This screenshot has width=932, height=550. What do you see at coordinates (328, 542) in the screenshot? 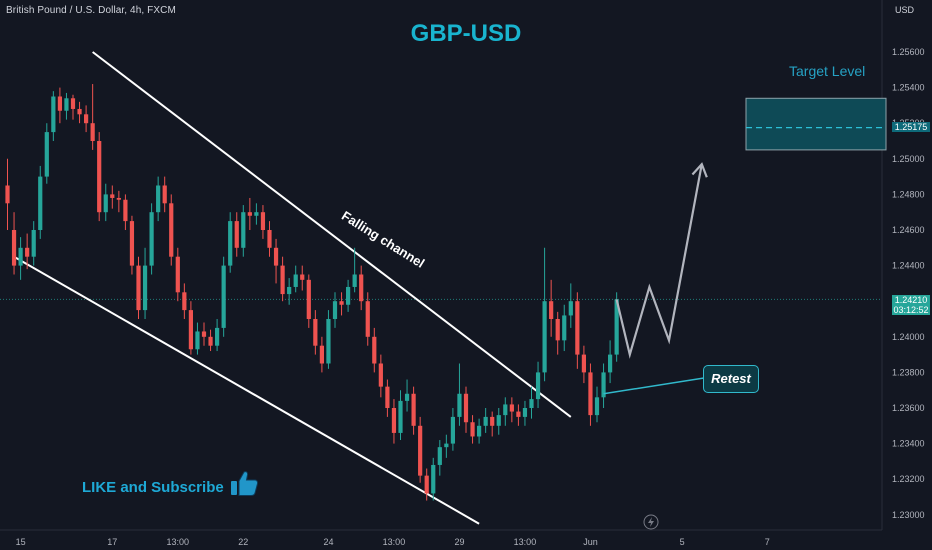
I see `x-tick-label: 24` at bounding box center [328, 542].